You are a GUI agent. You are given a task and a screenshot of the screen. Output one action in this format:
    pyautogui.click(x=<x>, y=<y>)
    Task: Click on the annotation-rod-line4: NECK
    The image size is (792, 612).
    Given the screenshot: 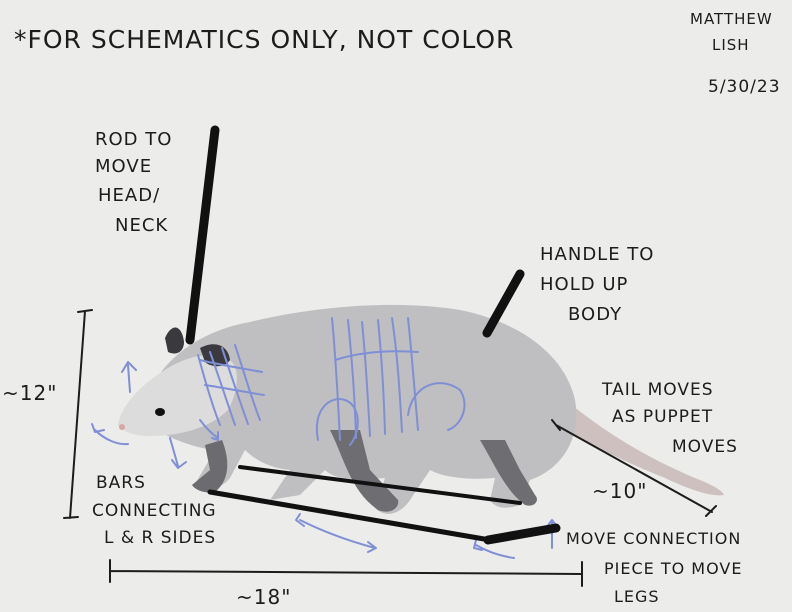 What is the action you would take?
    pyautogui.click(x=141, y=225)
    